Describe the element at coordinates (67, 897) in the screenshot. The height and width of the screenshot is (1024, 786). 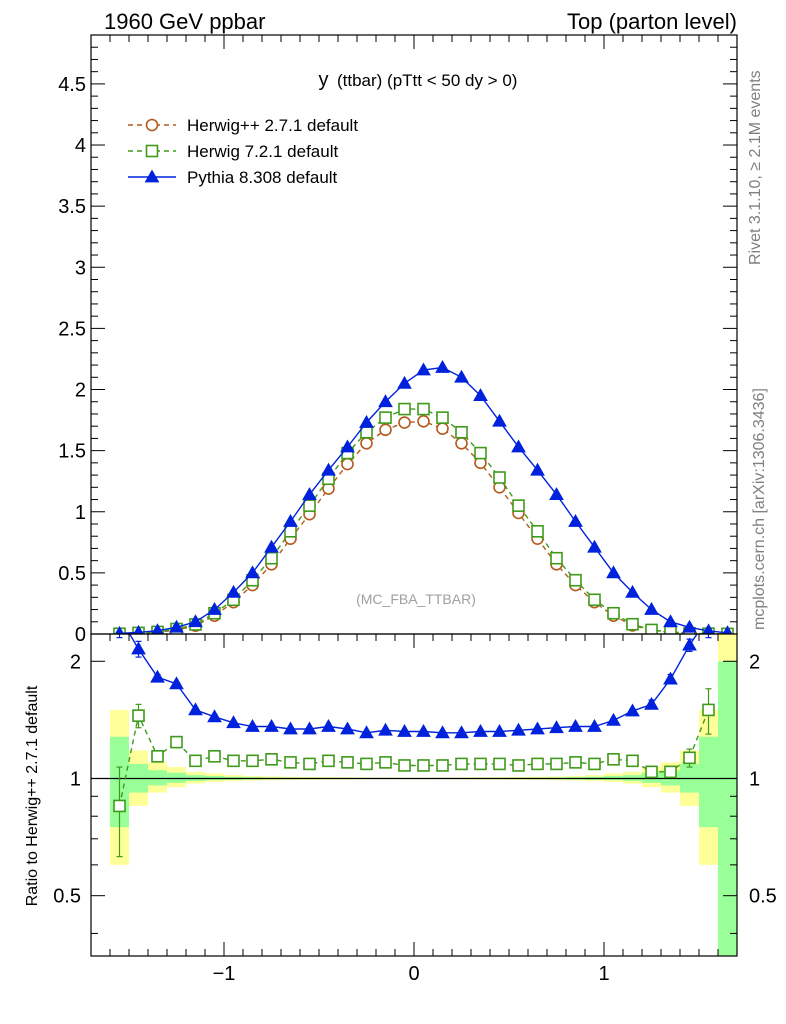
I see `ratio-y-tick-label-left: 0.5` at that location.